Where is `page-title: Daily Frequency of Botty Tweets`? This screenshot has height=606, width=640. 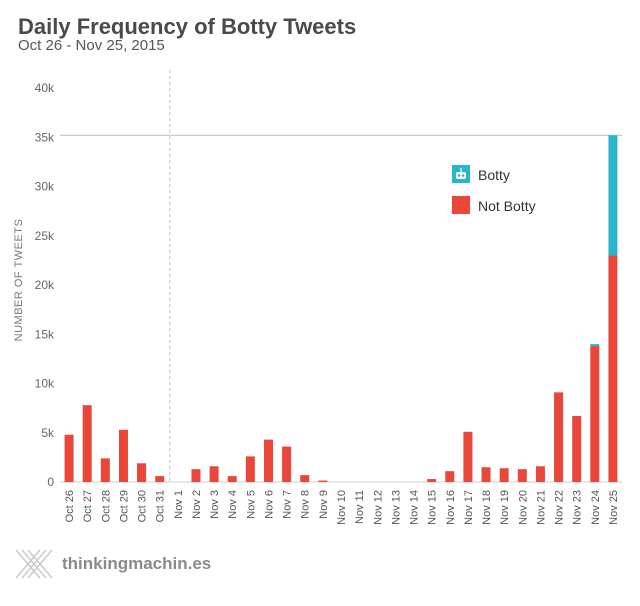 page-title: Daily Frequency of Botty Tweets is located at coordinates (187, 26).